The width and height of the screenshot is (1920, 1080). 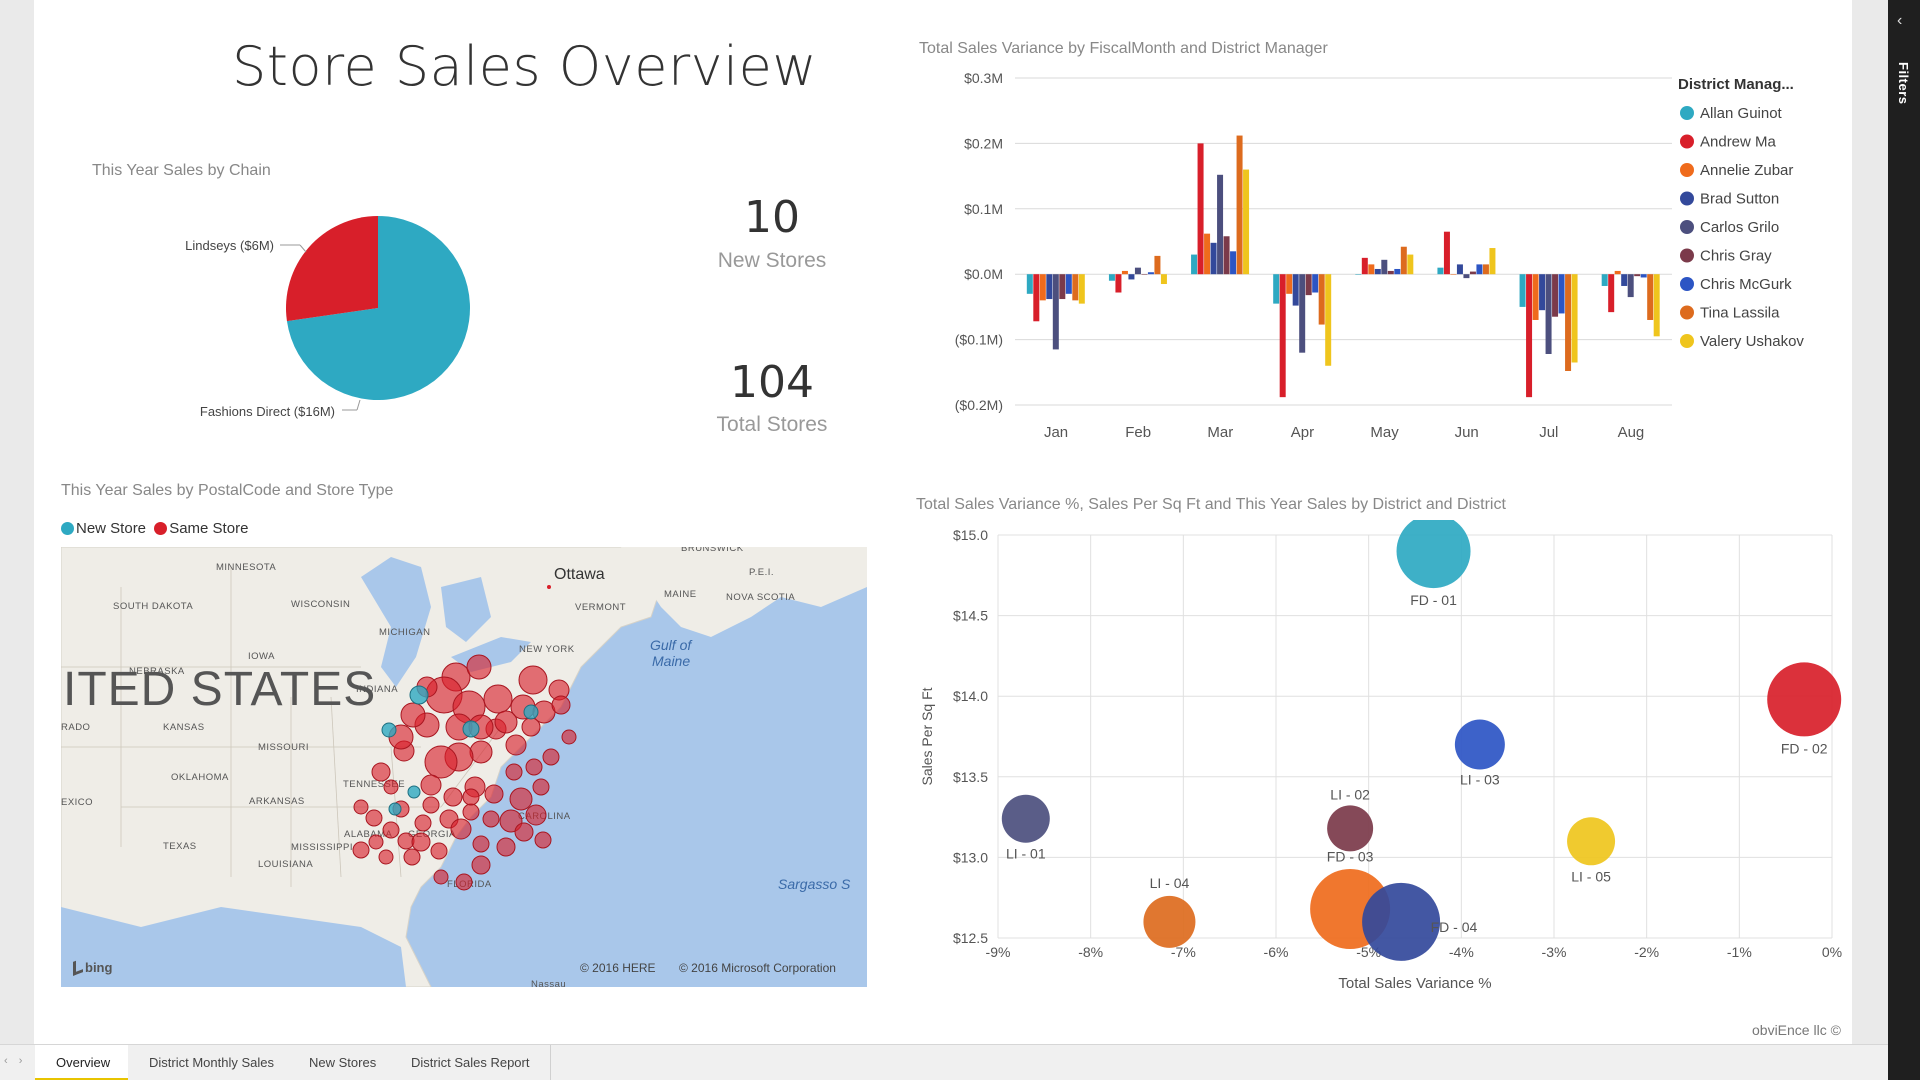 I want to click on filters-label: Filters, so click(x=1903, y=83).